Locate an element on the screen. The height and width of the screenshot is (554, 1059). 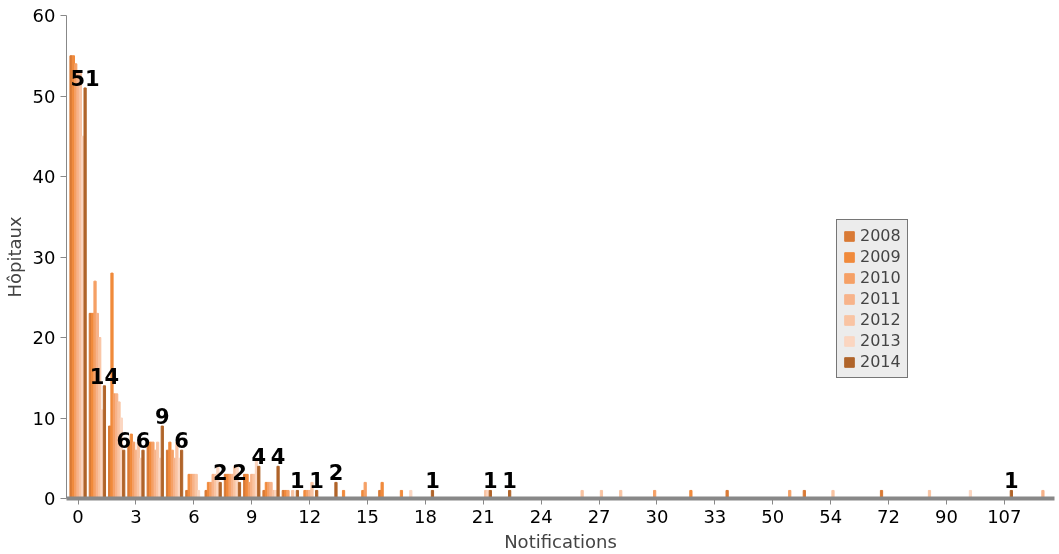
x-tick-label: 30 is located at coordinates (657, 516).